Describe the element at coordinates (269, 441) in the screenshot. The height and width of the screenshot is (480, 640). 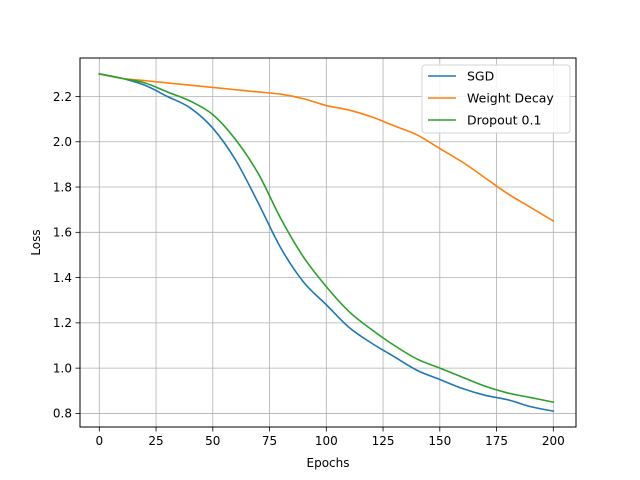
I see `x-tick-label: 75` at that location.